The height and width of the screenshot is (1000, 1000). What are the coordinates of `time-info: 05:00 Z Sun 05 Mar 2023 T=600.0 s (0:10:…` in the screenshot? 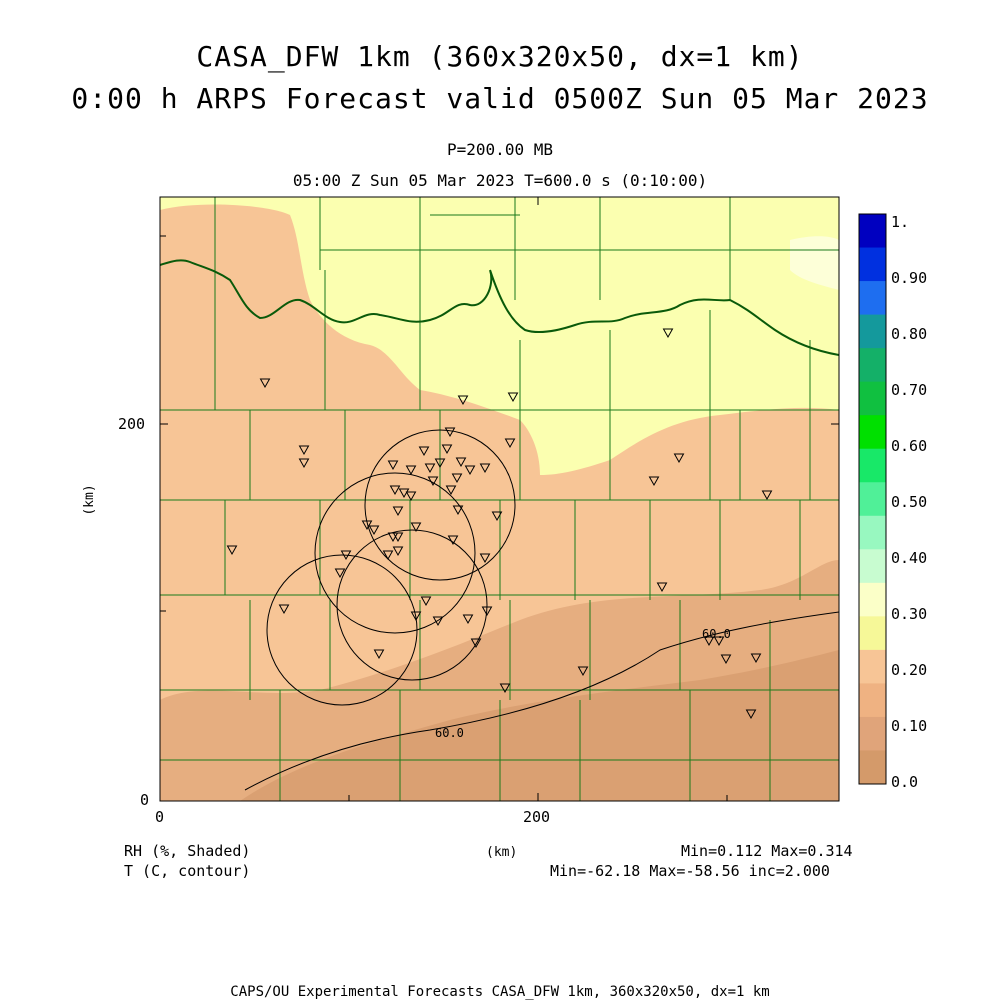 It's located at (500, 180).